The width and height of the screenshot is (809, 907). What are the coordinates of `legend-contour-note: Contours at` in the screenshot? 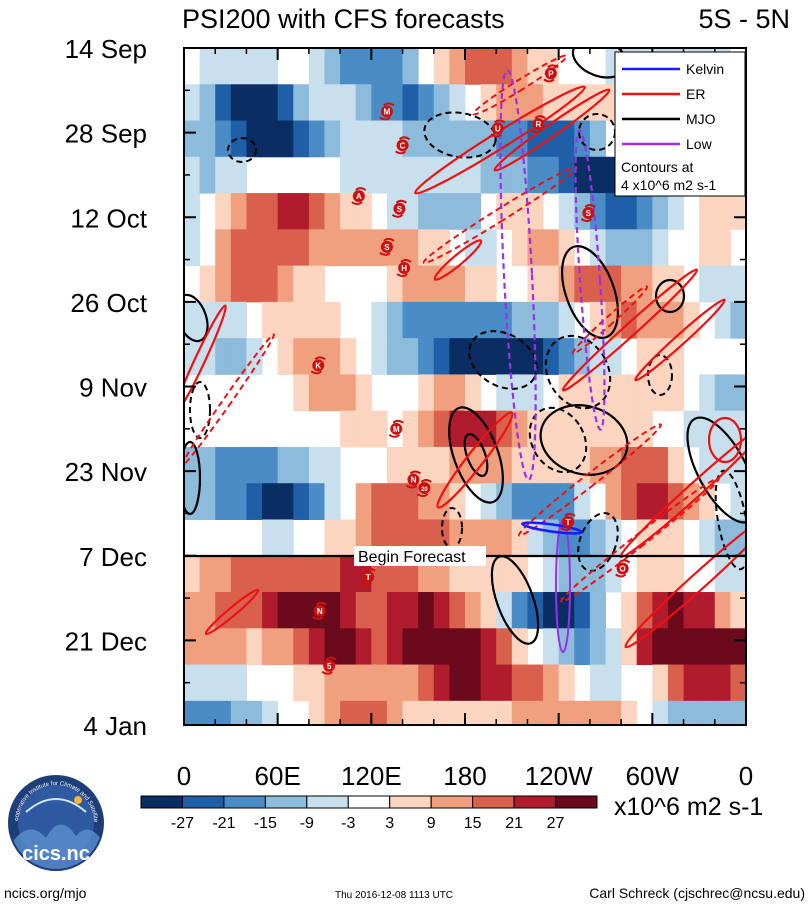 It's located at (657, 167).